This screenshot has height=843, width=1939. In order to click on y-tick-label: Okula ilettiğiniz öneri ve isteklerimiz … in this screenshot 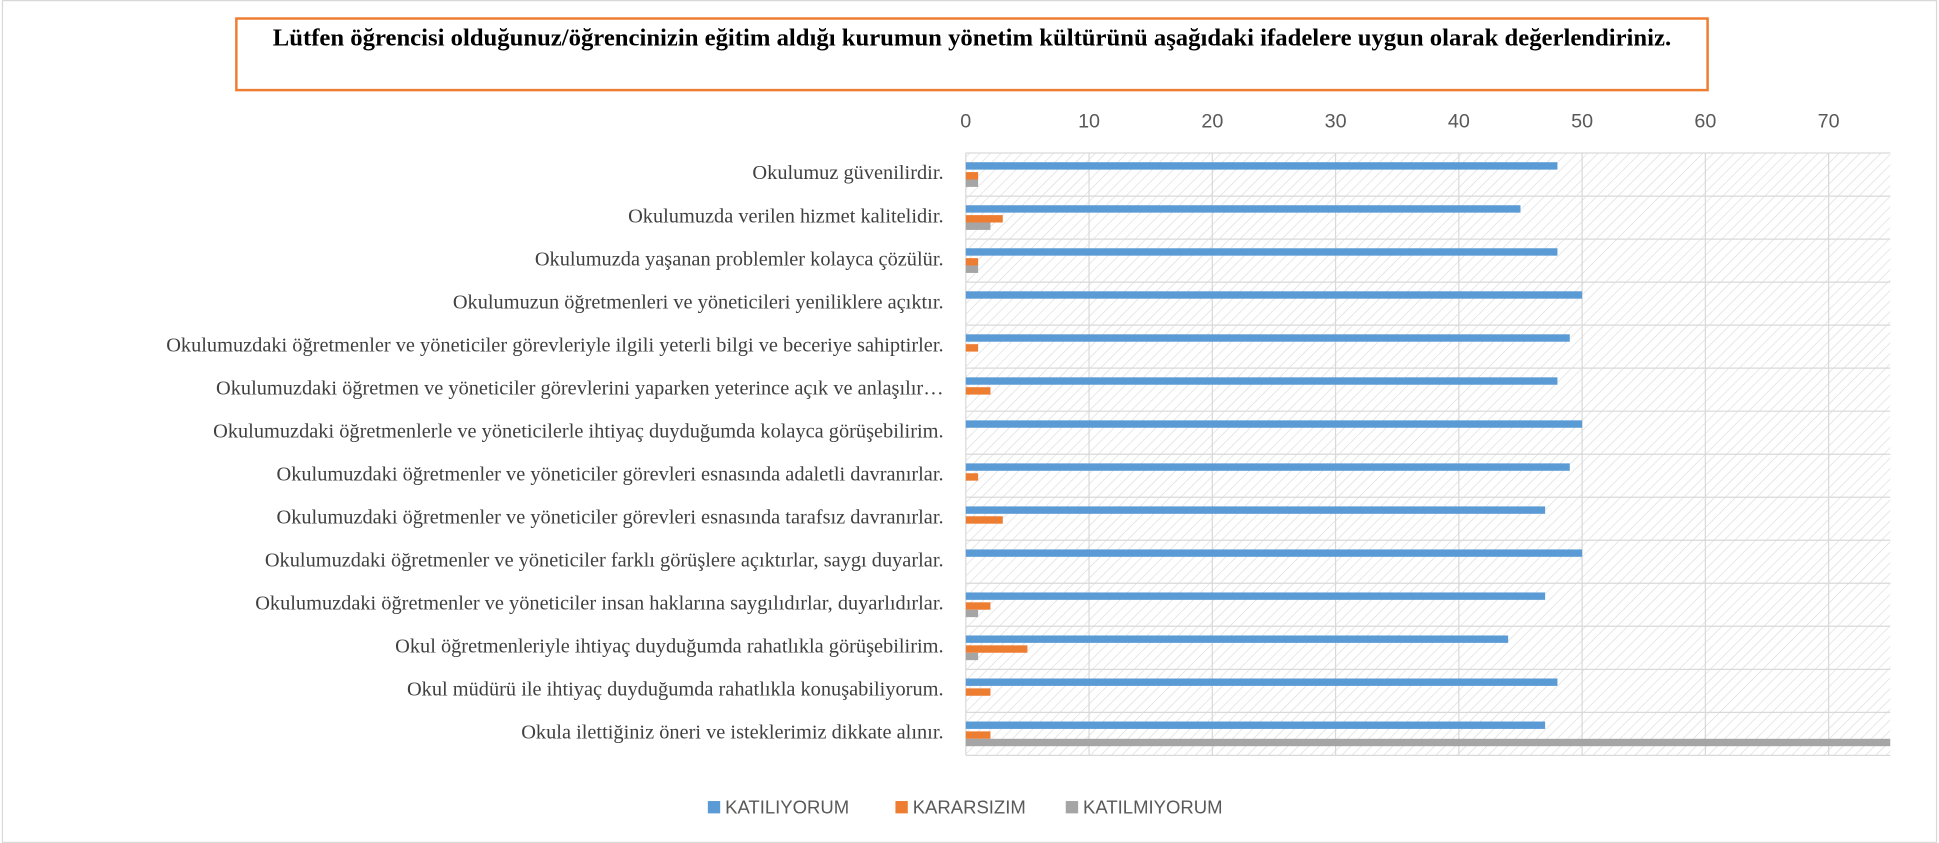, I will do `click(732, 733)`.